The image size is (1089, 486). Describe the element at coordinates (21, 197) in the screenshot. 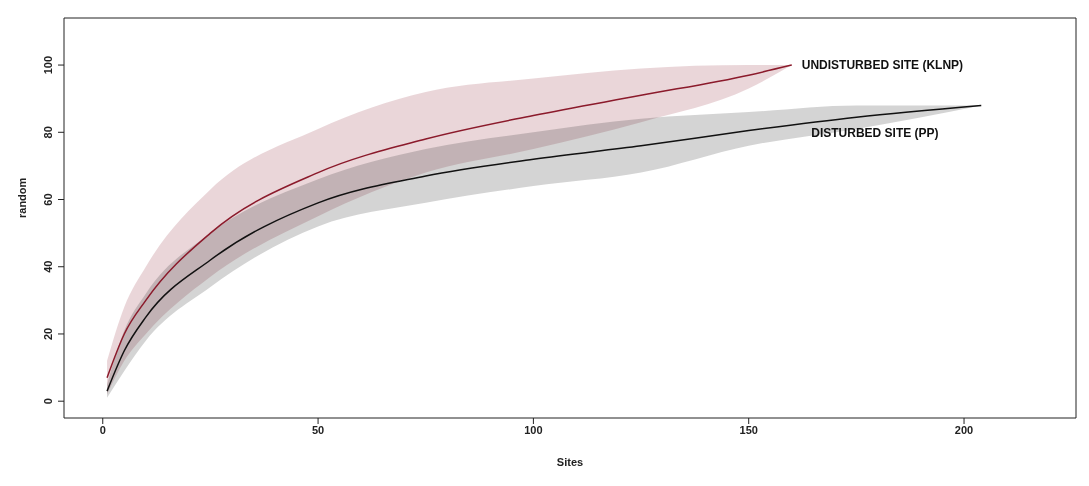

I see `y-axis-title: random` at that location.